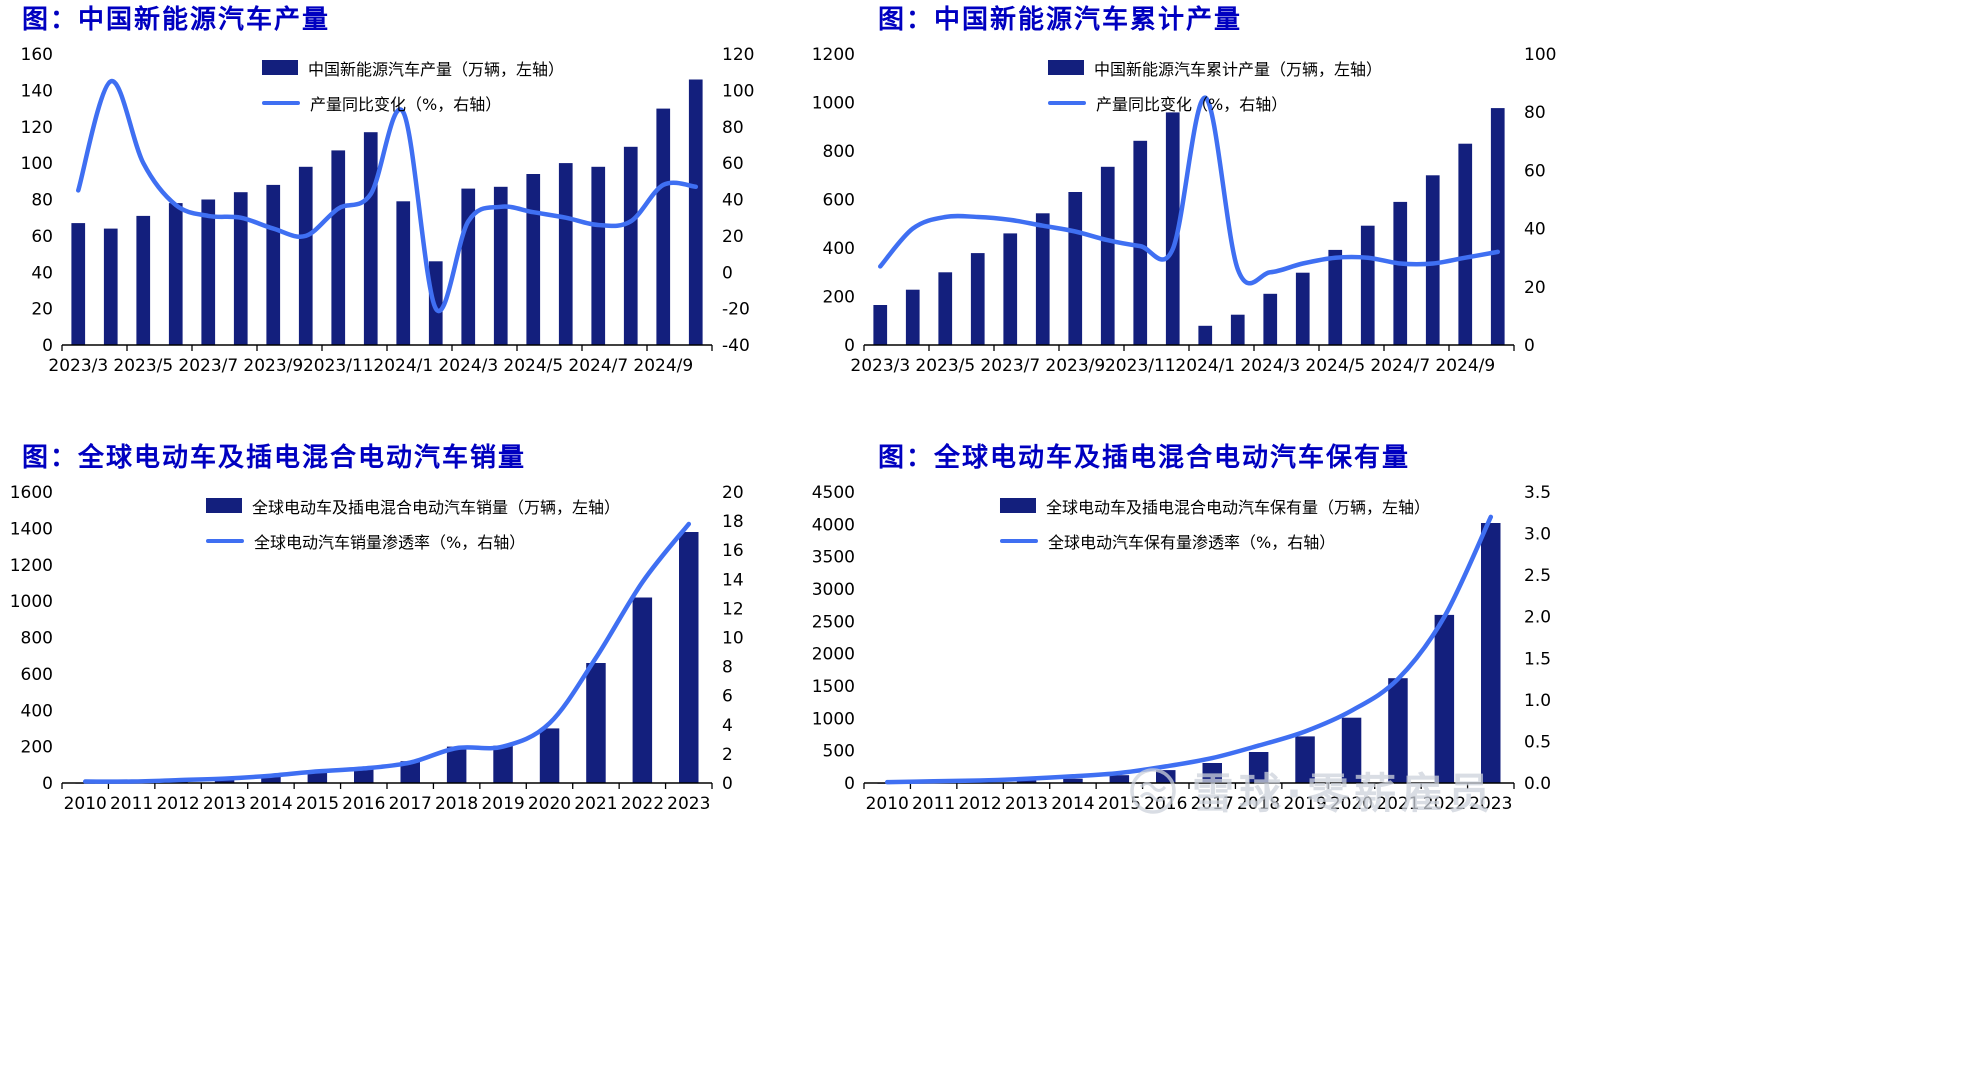 Image resolution: width=1985 pixels, height=1082 pixels. I want to click on right-axis-labels: -40 -20 0 20 40 60 80 100 120, so click(738, 200).